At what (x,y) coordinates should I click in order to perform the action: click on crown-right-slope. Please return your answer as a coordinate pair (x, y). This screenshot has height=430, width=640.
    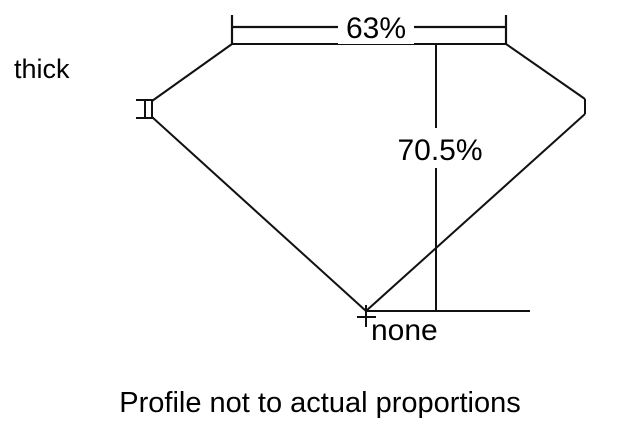
    Looking at the image, I should click on (545, 71).